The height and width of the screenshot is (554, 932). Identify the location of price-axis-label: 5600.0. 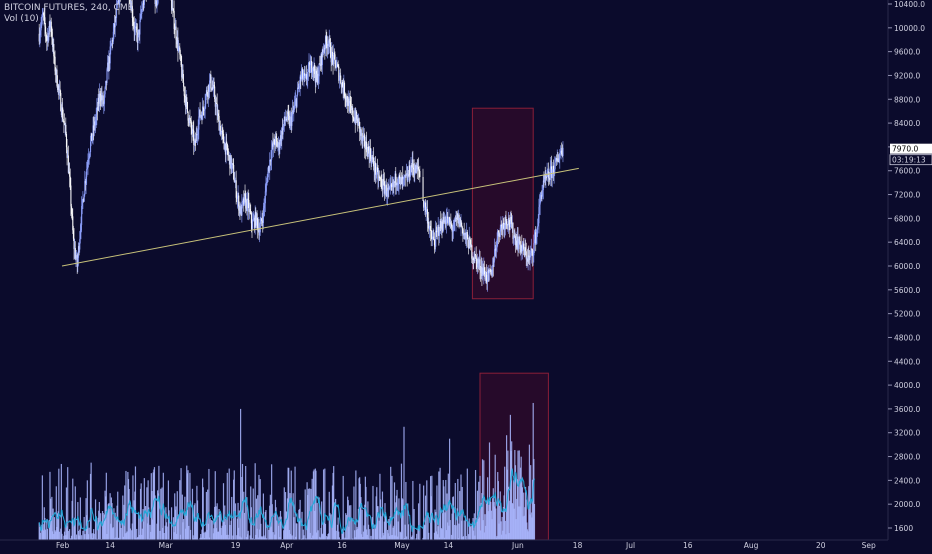
(907, 290).